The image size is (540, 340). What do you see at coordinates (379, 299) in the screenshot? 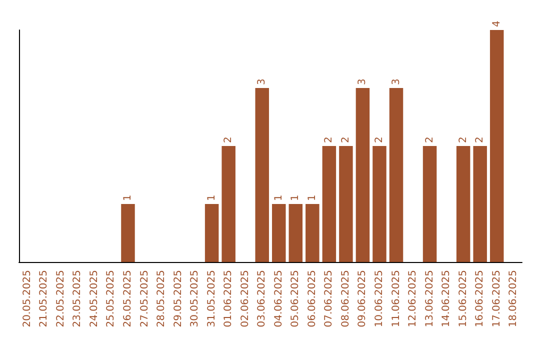
I see `x-tick-label: 10.06.2025` at bounding box center [379, 299].